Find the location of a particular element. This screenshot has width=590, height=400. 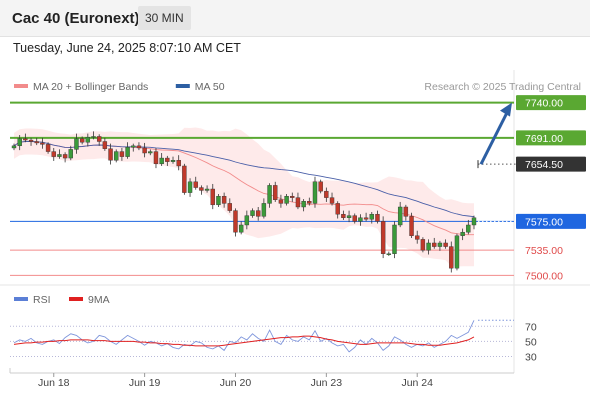

timeframe-button: 30 MIN is located at coordinates (164, 18).